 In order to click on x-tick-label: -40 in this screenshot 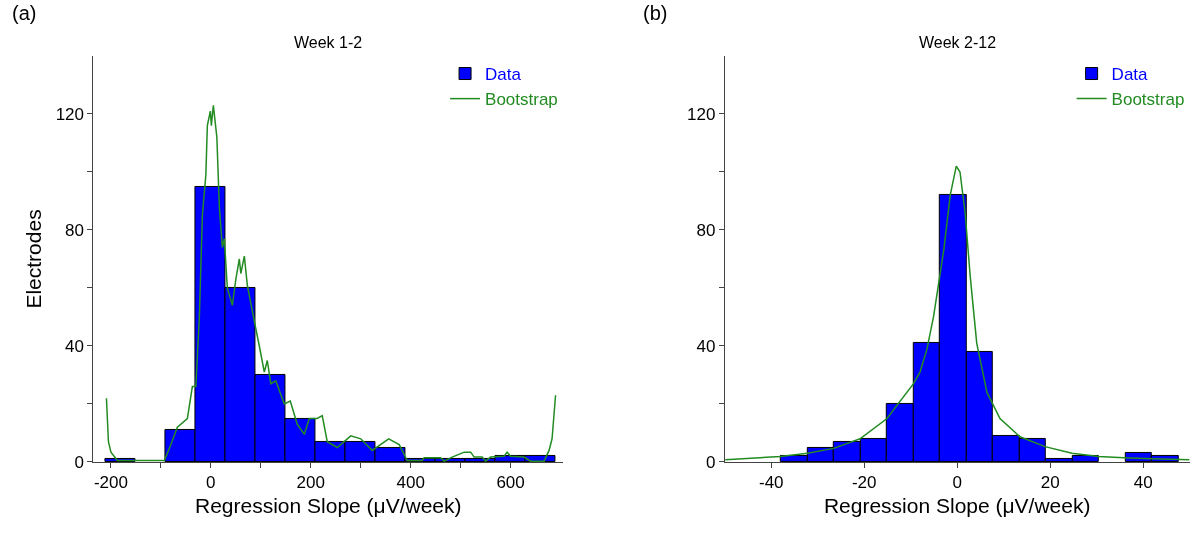, I will do `click(771, 483)`.